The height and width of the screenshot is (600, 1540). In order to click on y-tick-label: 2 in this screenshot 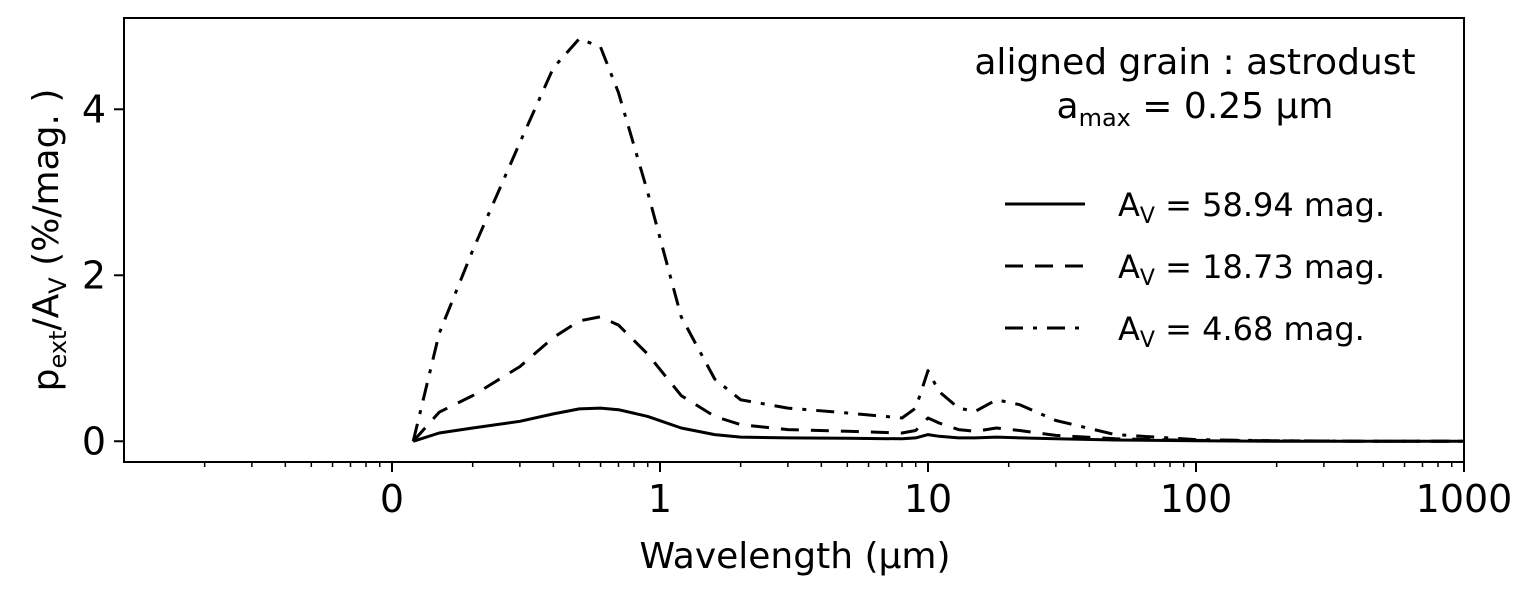, I will do `click(94, 275)`.